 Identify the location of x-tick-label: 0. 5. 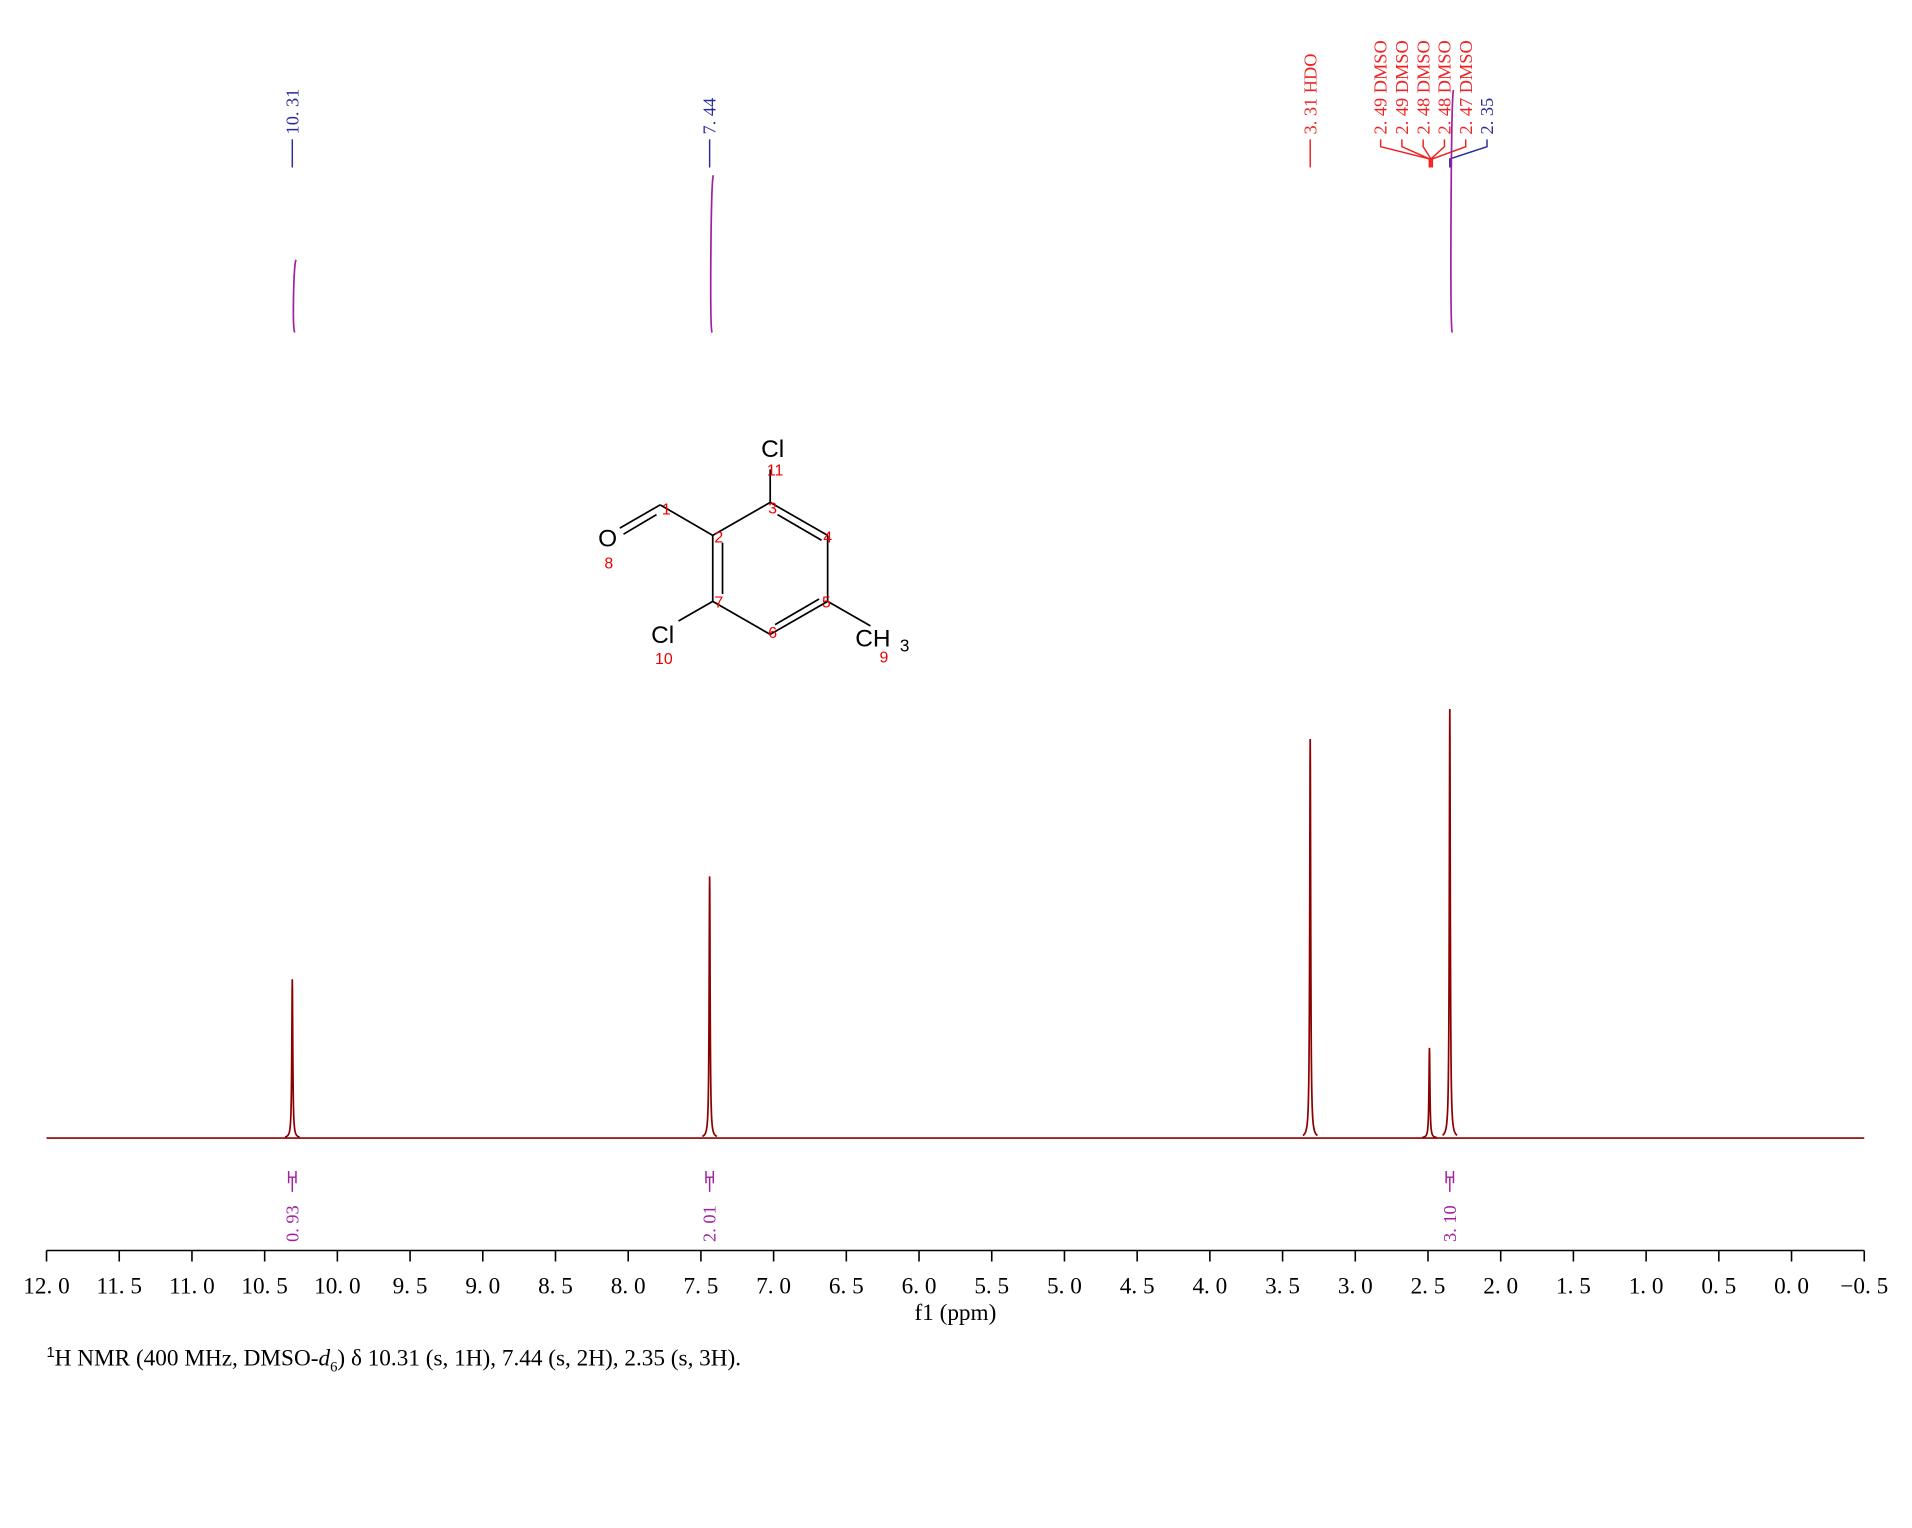
(1718, 1286).